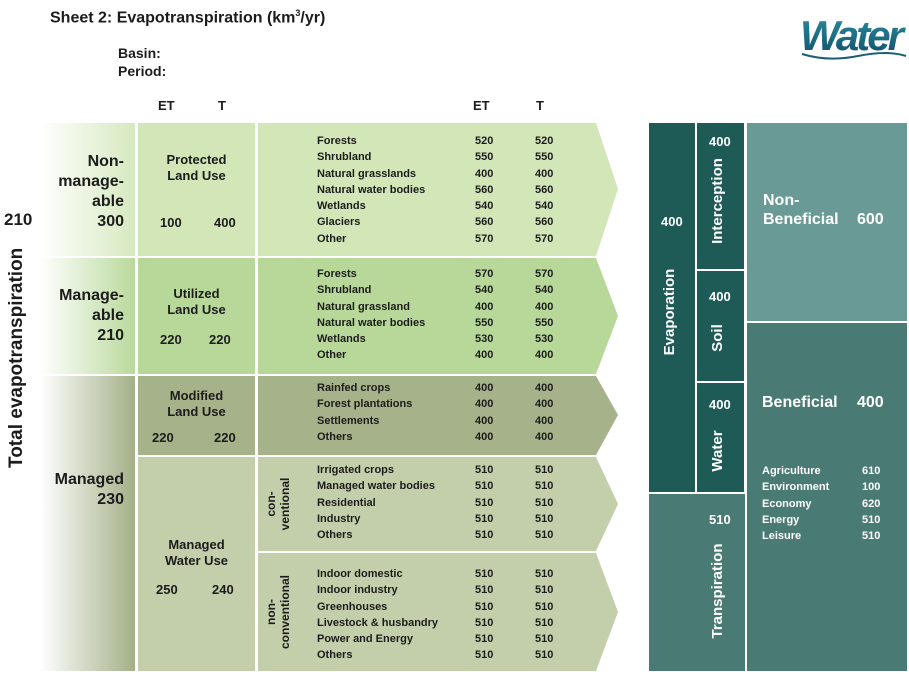 Image resolution: width=909 pixels, height=674 pixels. Describe the element at coordinates (435, 157) in the screenshot. I see `list-item: Shrubland 550 550` at that location.